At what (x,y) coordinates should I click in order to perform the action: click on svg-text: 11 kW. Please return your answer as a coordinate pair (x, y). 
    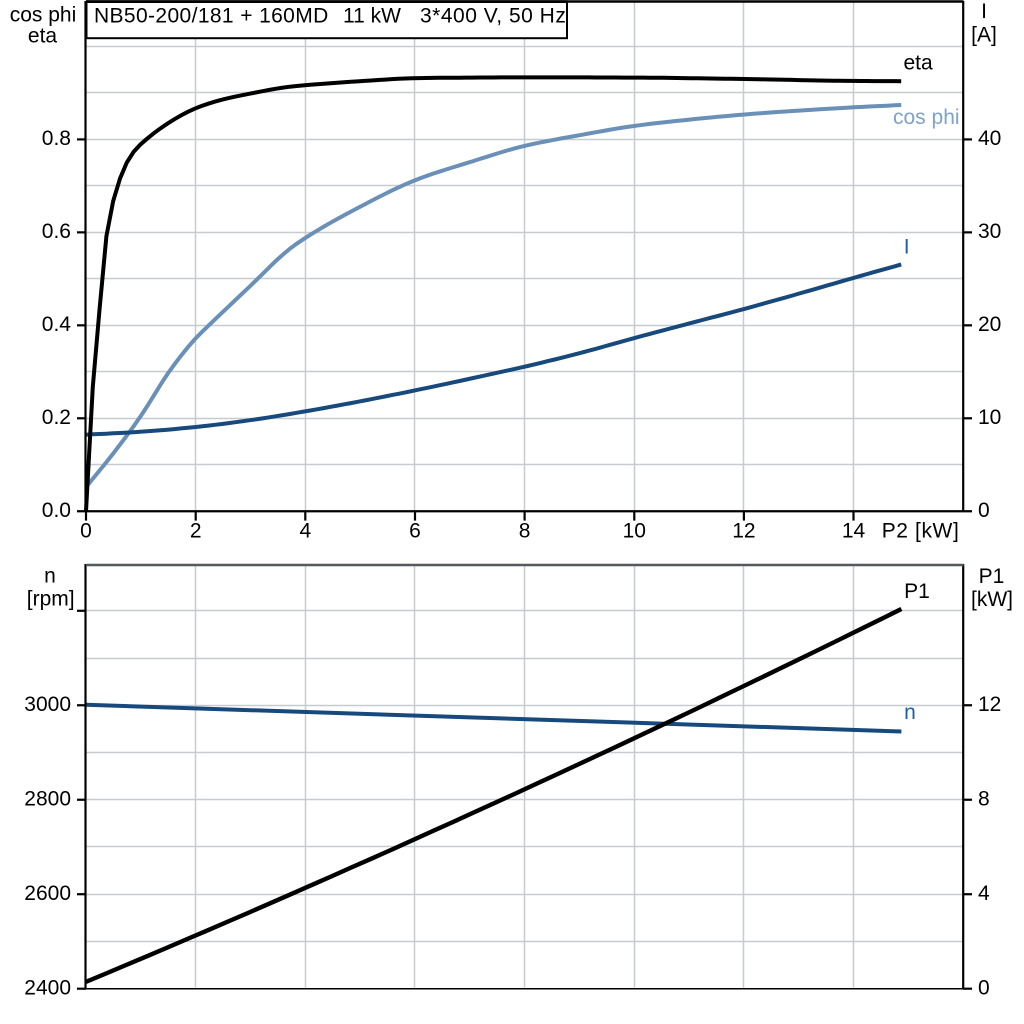
    Looking at the image, I should click on (372, 15).